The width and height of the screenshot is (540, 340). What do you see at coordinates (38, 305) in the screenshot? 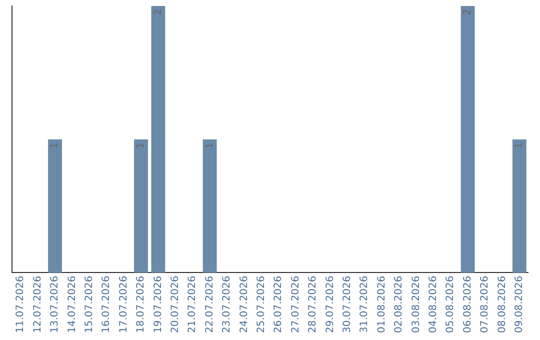
I see `x-tick-label: 12.07.2026` at bounding box center [38, 305].